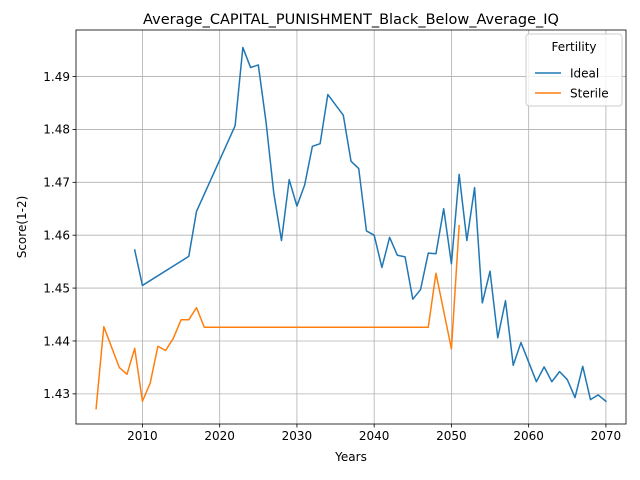 The image size is (640, 480). What do you see at coordinates (573, 47) in the screenshot?
I see `legend-title: Fertility` at bounding box center [573, 47].